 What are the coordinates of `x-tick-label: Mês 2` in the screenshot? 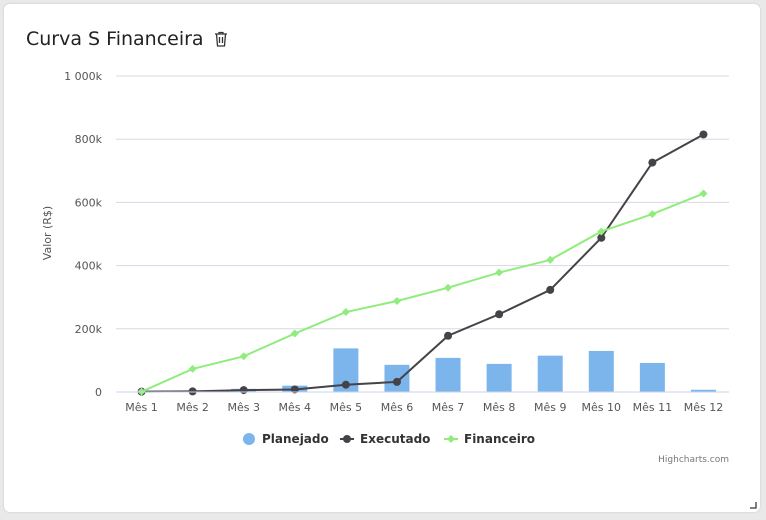 It's located at (192, 407).